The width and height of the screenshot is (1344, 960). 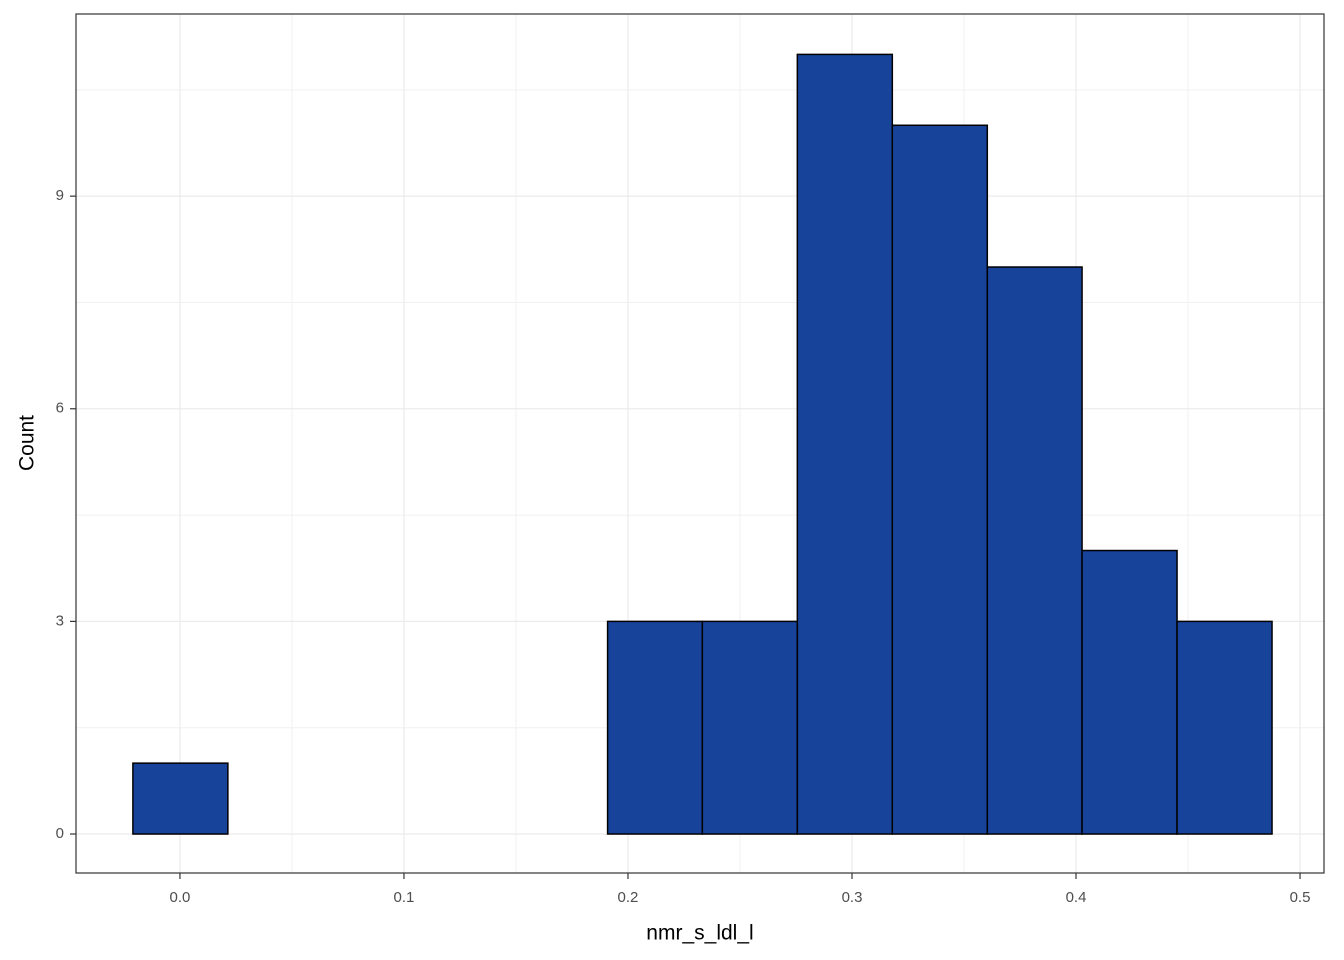 I want to click on y-tick-label: 3, so click(x=60, y=620).